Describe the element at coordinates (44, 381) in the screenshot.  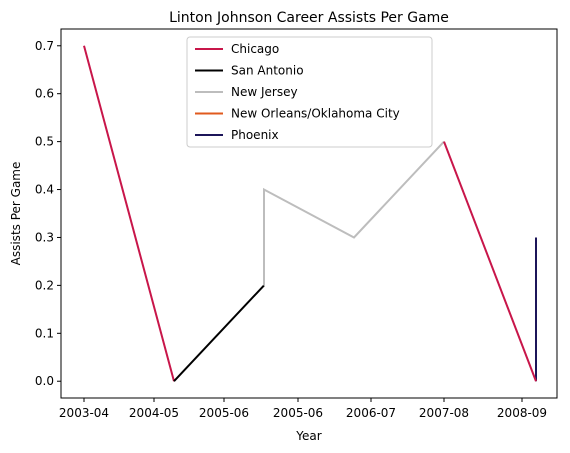
I see `y-tick-label: 0.0` at that location.